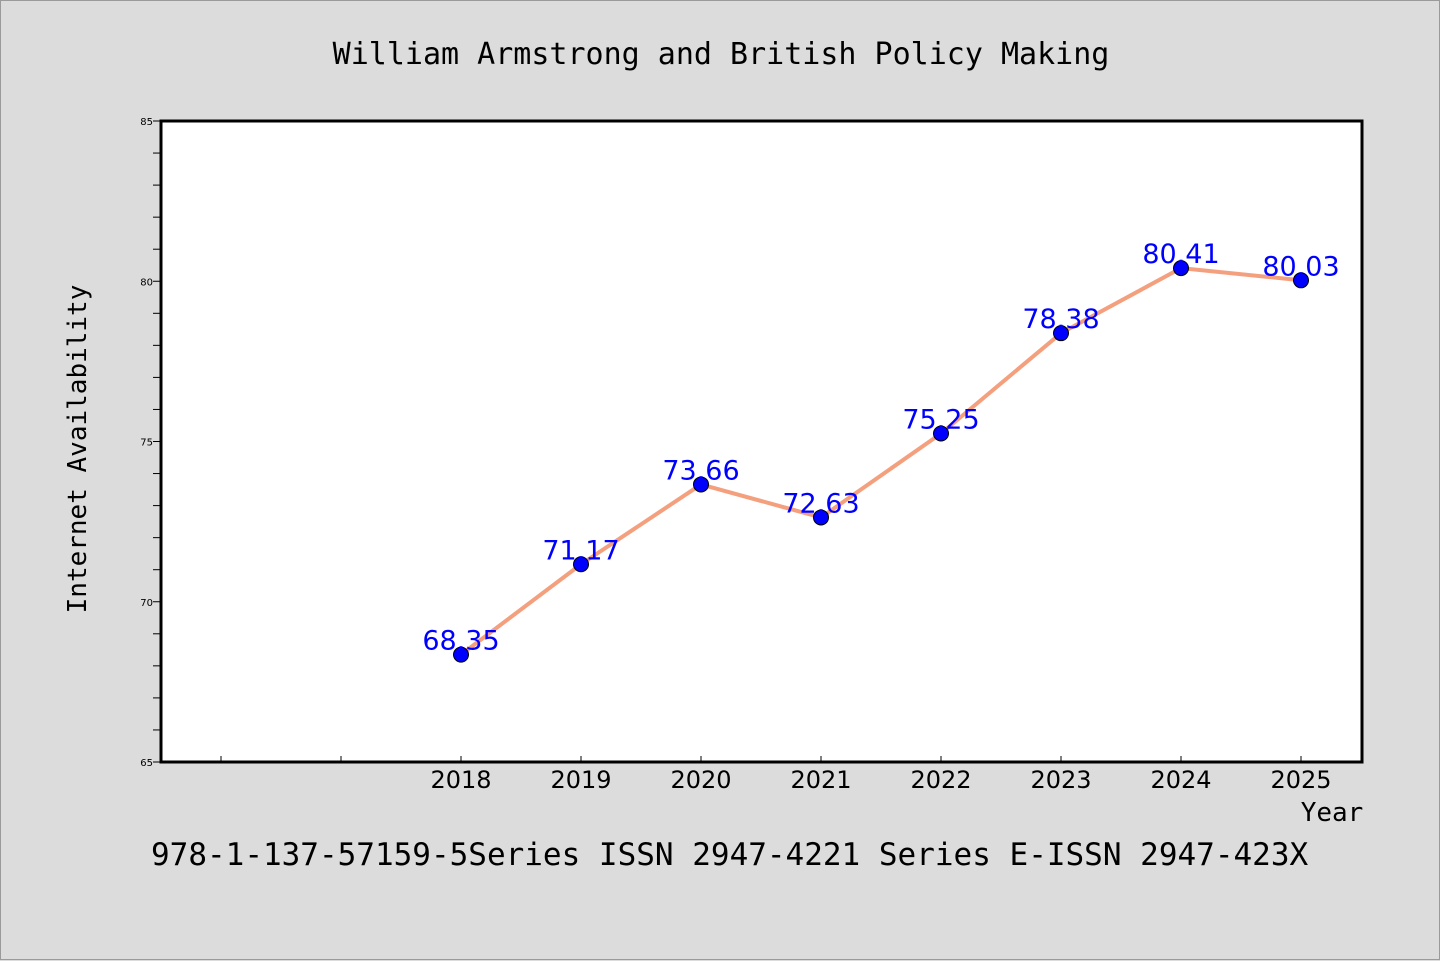 The height and width of the screenshot is (961, 1440). Describe the element at coordinates (1300, 266) in the screenshot. I see `data-label: 80.03` at that location.